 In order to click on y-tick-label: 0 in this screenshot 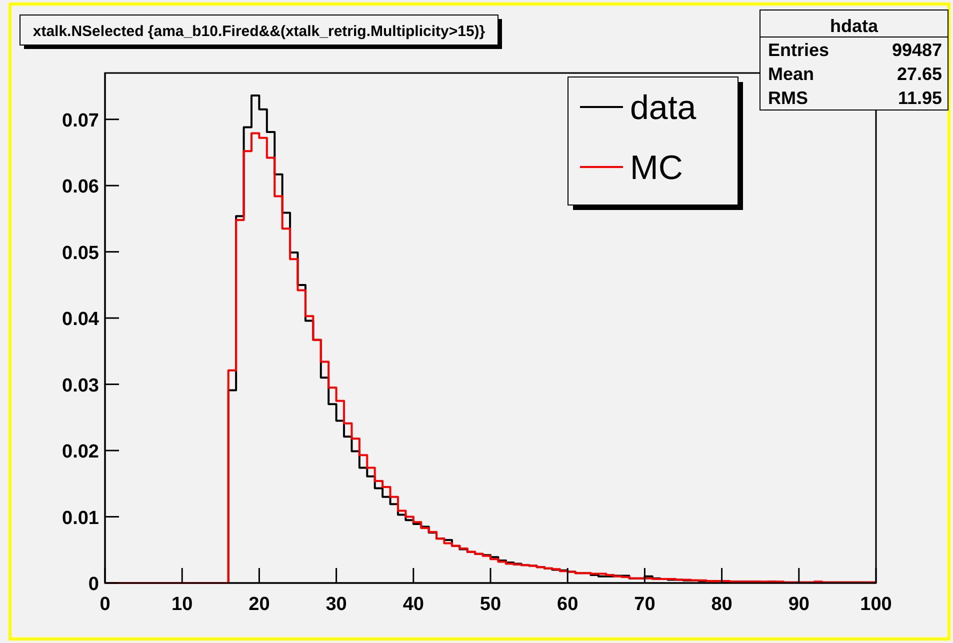, I will do `click(93, 584)`.